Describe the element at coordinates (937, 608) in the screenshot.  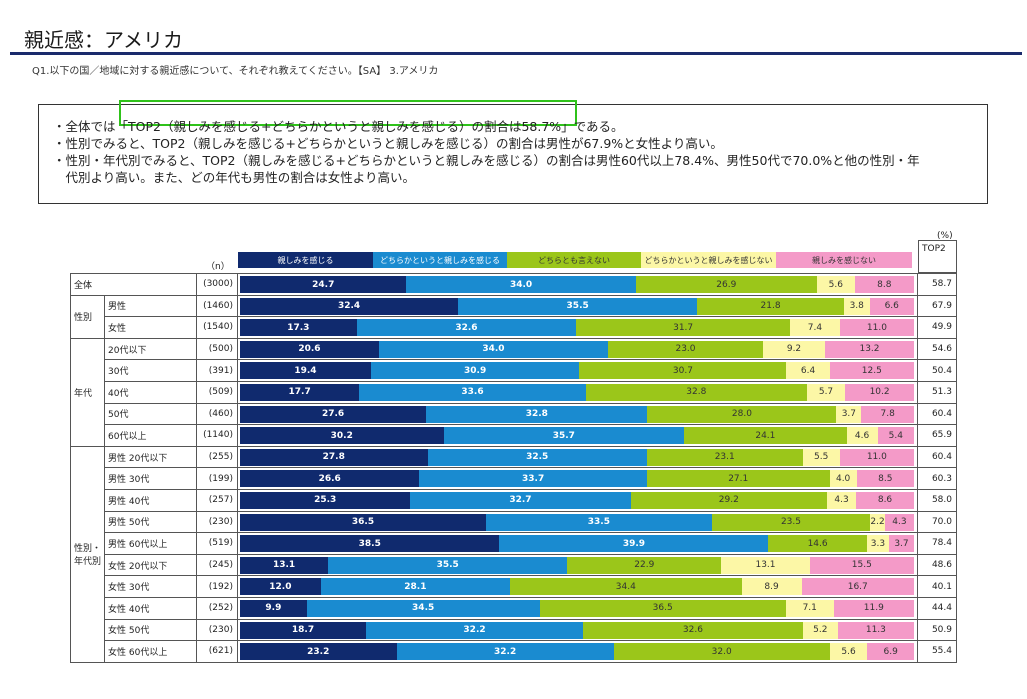
I see `top2-value: 44.4` at that location.